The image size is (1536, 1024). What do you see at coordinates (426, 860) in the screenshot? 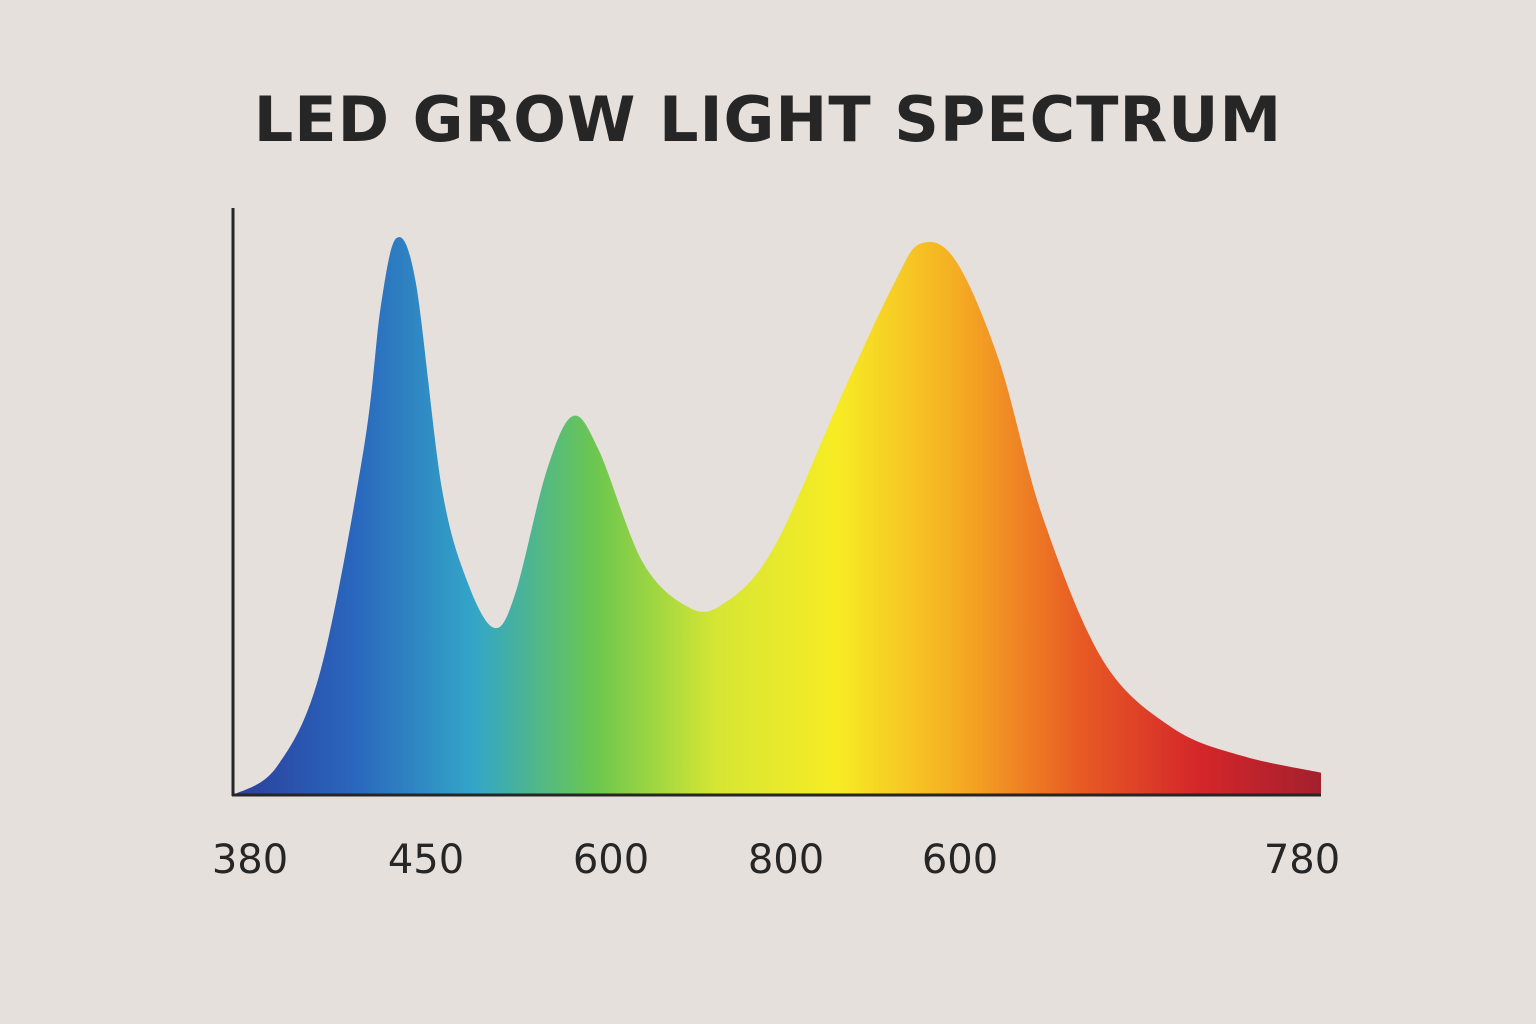
I see `x-tick-label: 450` at bounding box center [426, 860].